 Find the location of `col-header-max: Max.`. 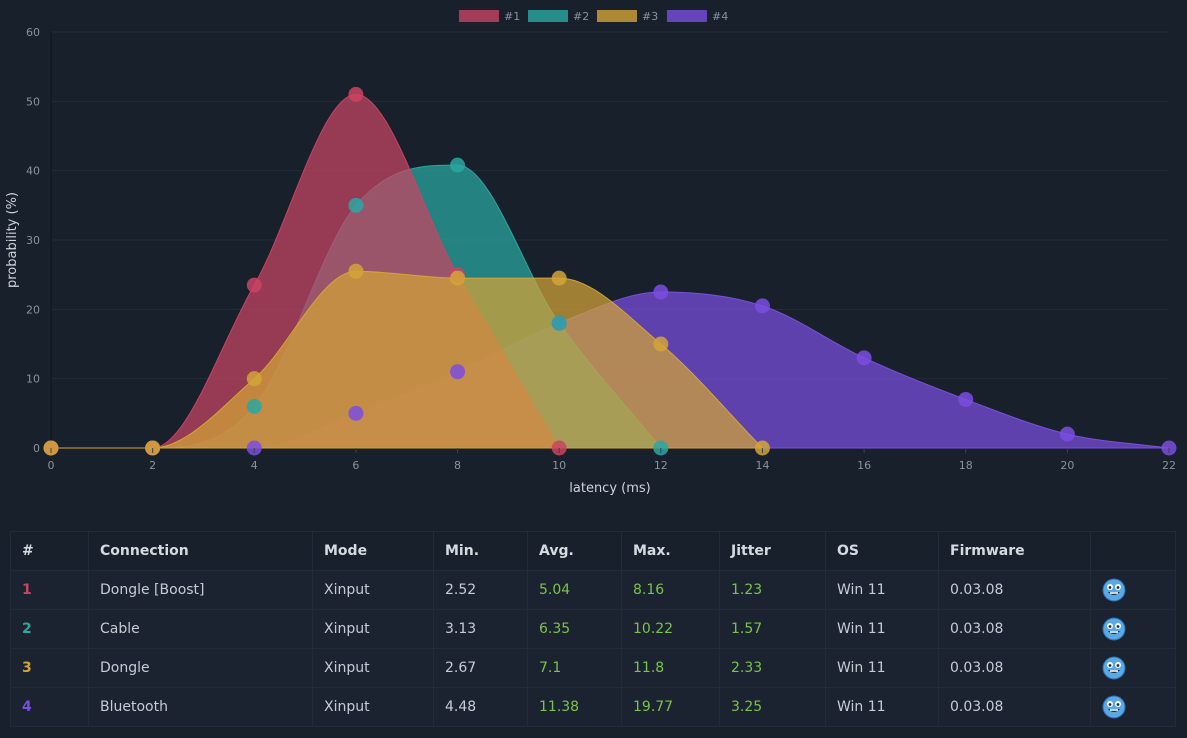

col-header-max: Max. is located at coordinates (670, 551).